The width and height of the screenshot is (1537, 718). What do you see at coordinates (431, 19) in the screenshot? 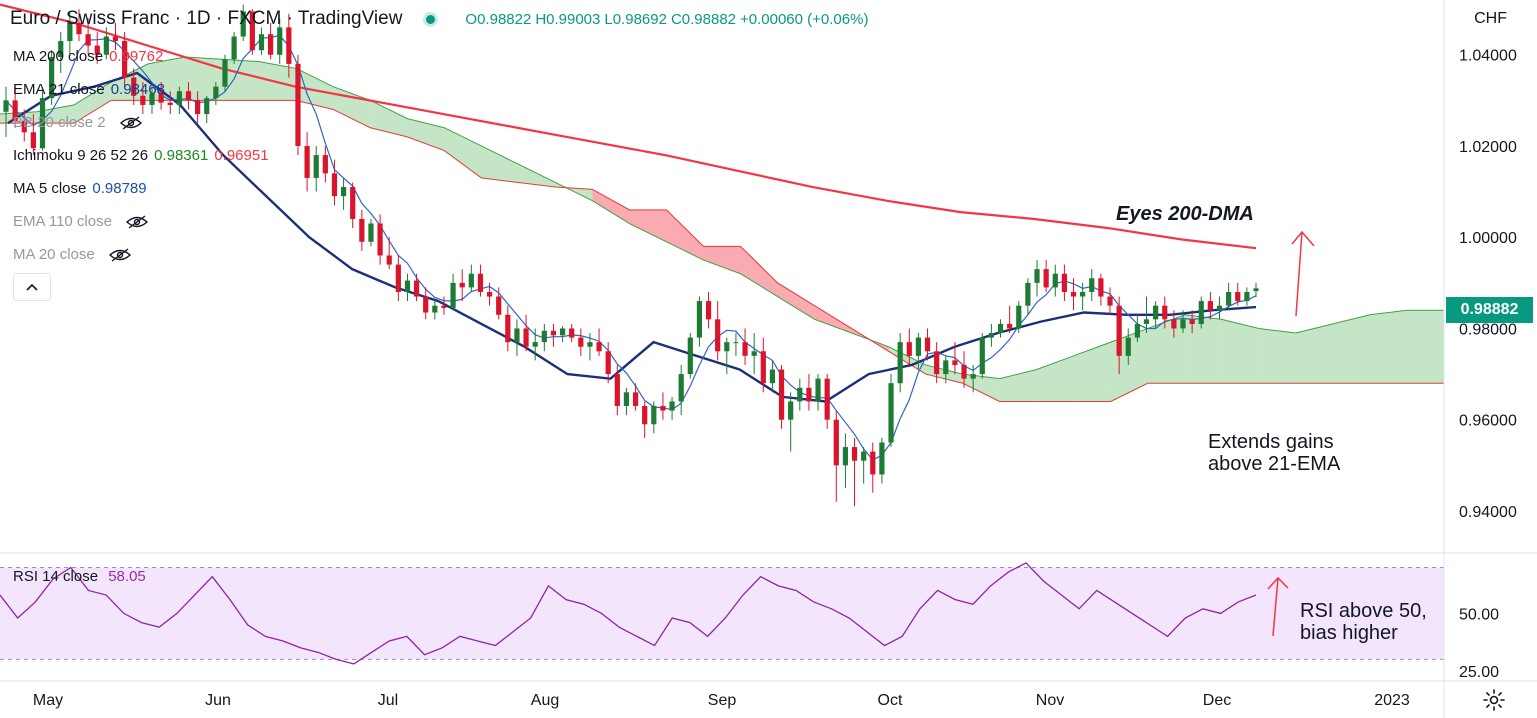
I see `market-status-dot` at bounding box center [431, 19].